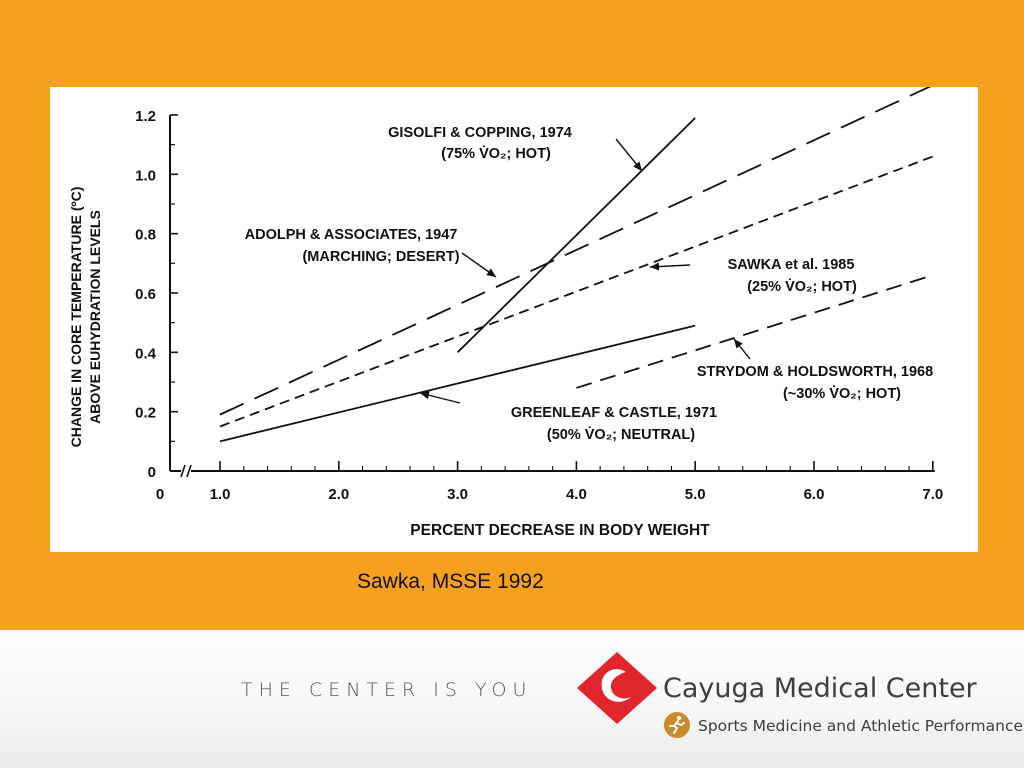 This screenshot has height=768, width=1024. Describe the element at coordinates (145, 294) in the screenshot. I see `y-tick-label: 0.6` at that location.